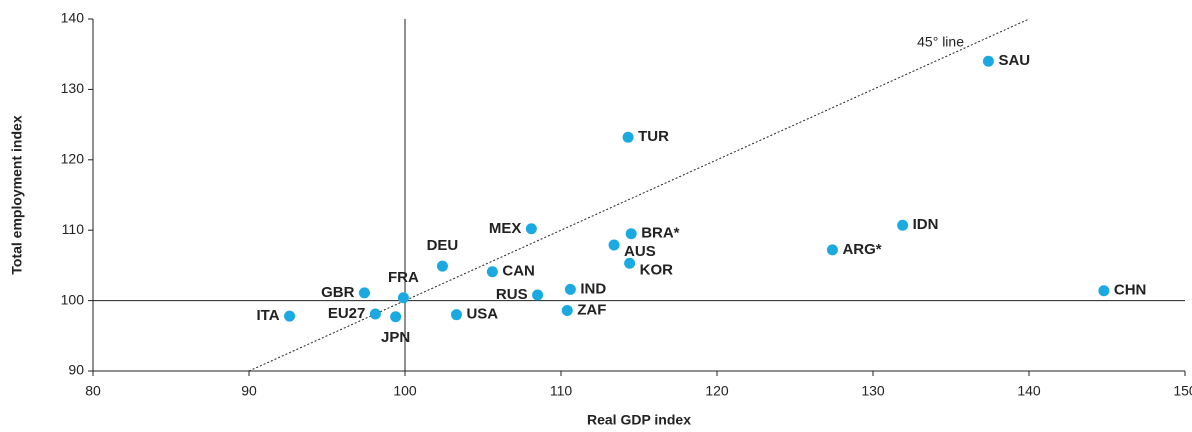  Describe the element at coordinates (861, 249) in the screenshot. I see `point-label: ARG*` at that location.